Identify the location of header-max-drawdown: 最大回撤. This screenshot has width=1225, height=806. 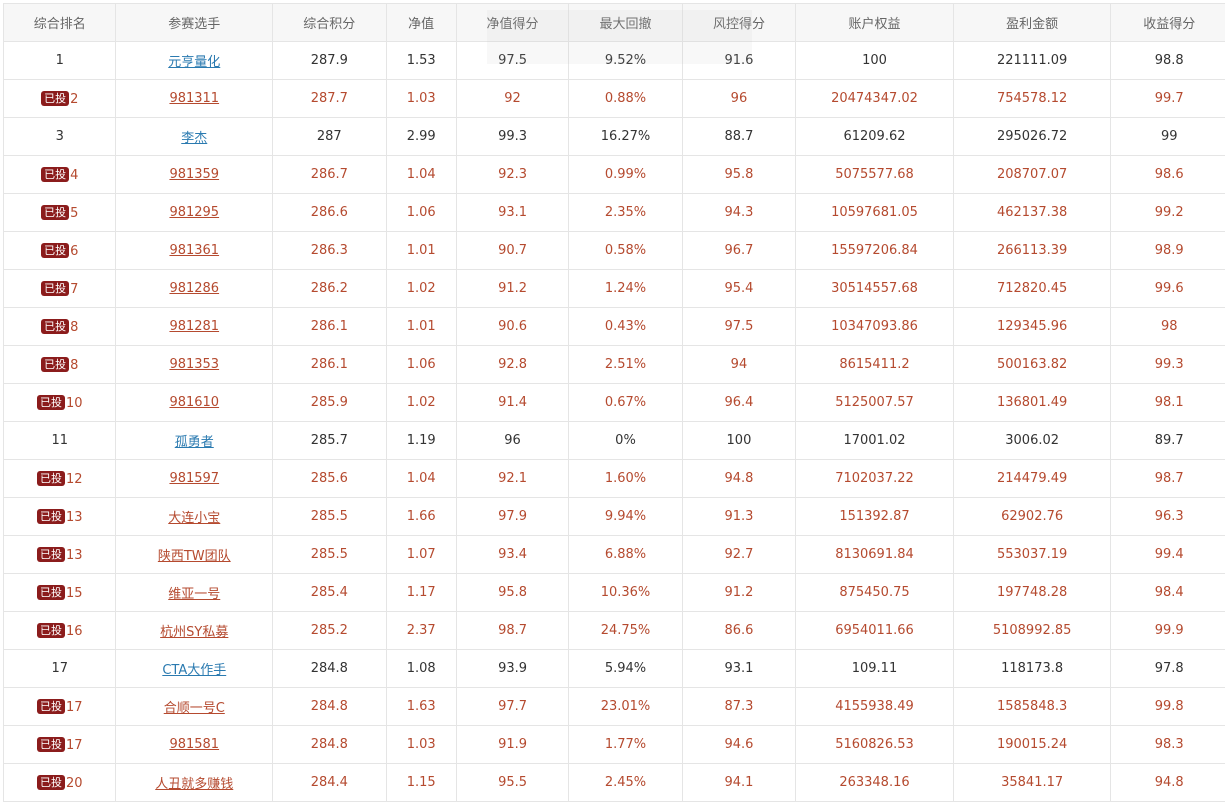
(625, 22).